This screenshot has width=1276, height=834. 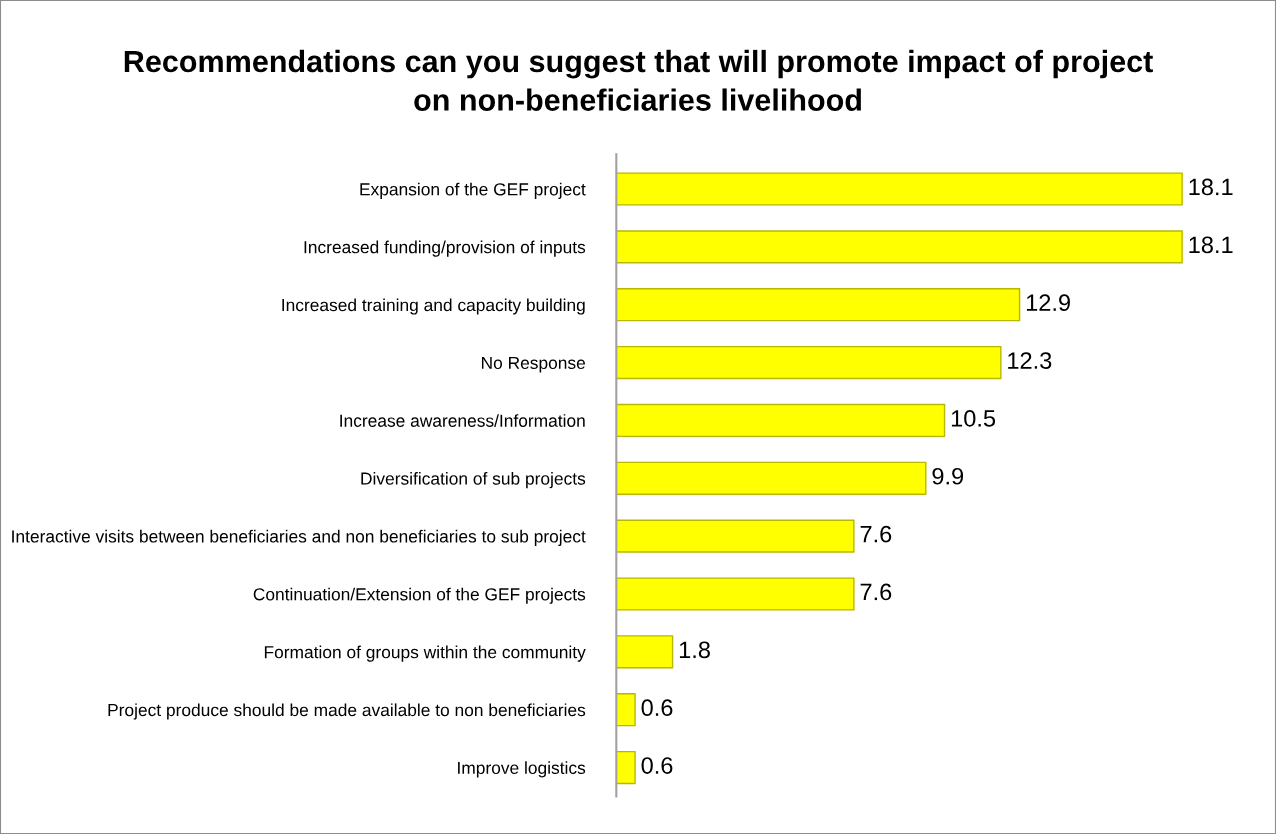 What do you see at coordinates (347, 711) in the screenshot?
I see `y-tick-label: Project produce should be made available to non beneficiaries` at bounding box center [347, 711].